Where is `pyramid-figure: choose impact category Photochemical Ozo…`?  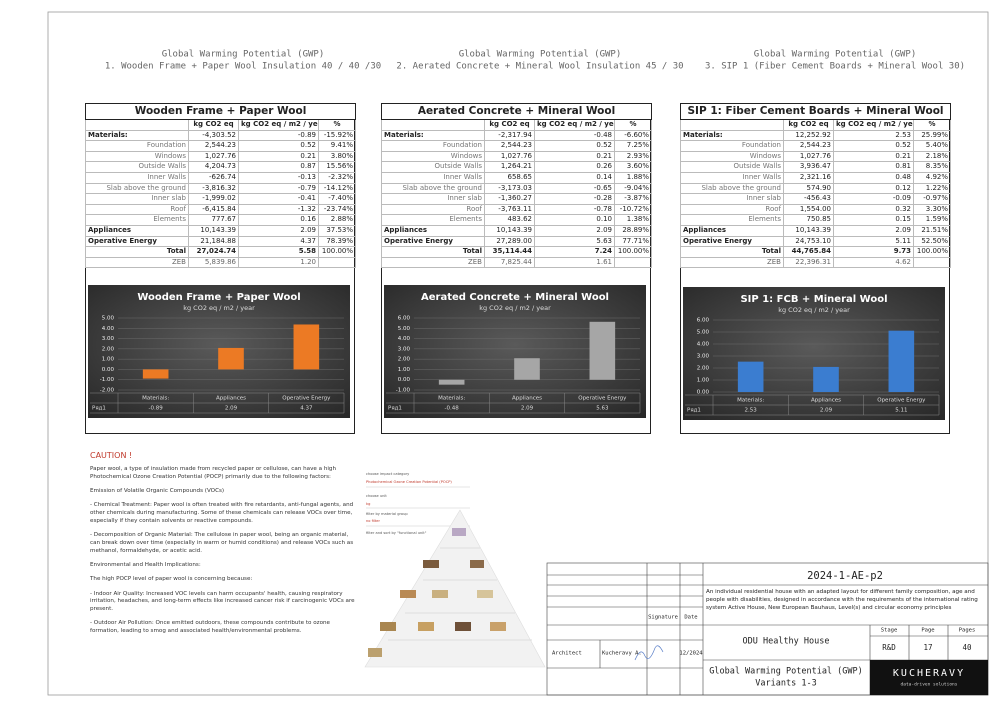
pyramid-figure: choose impact category Photochemical Ozo… is located at coordinates (455, 570).